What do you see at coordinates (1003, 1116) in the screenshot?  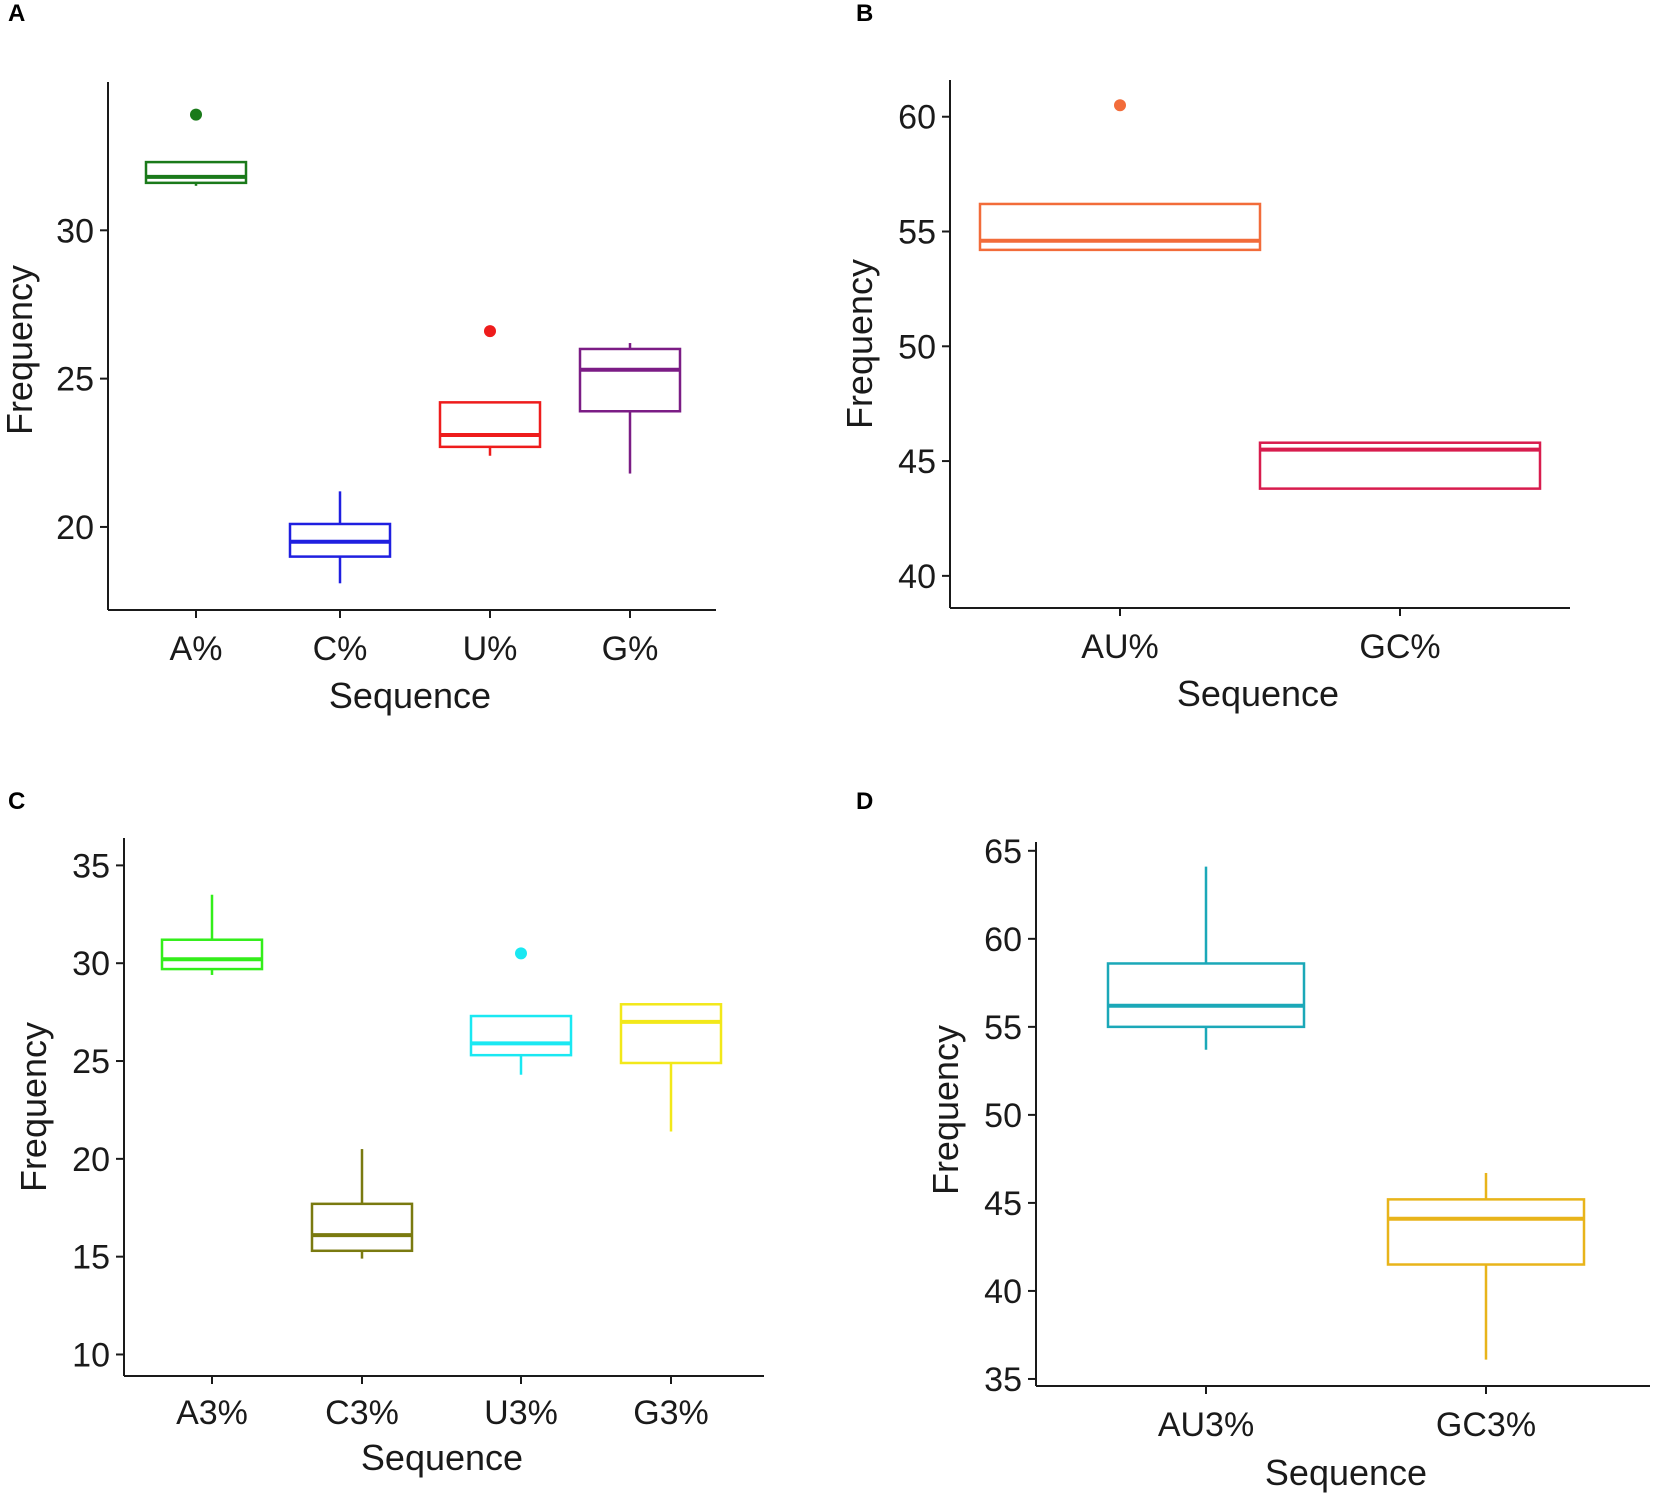 I see `y-tick-label-d: 50` at bounding box center [1003, 1116].